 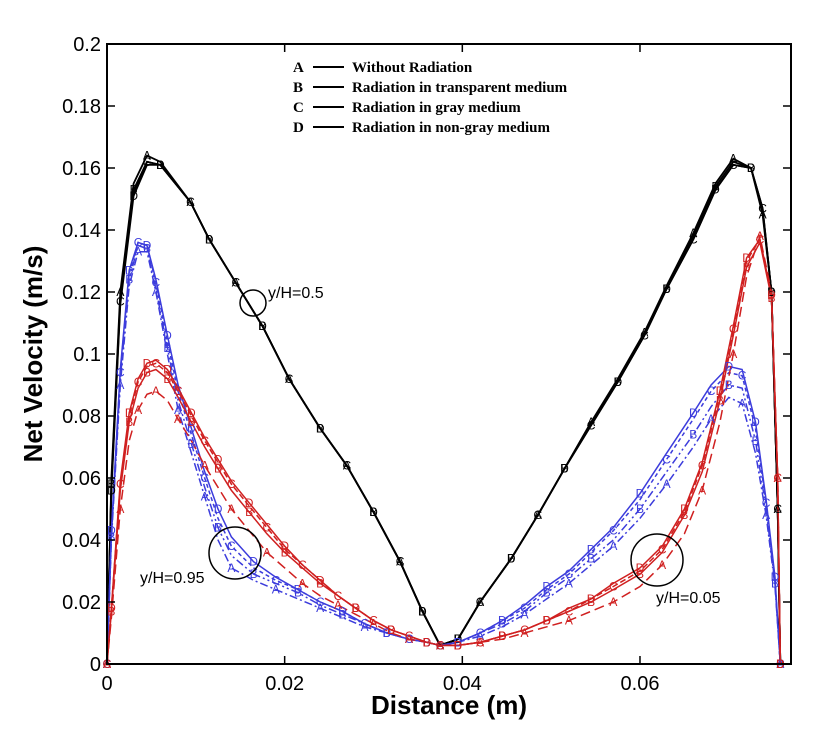 I want to click on y-tick-label: 0.16, so click(x=81, y=169).